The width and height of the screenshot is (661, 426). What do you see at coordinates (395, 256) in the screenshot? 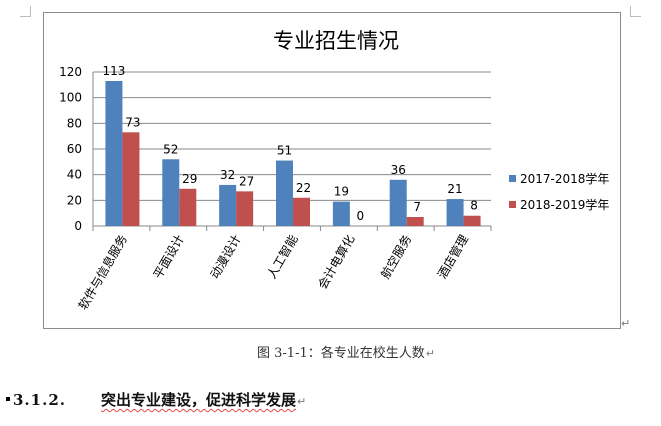
I see `x-tick-label: 航空服务` at bounding box center [395, 256].